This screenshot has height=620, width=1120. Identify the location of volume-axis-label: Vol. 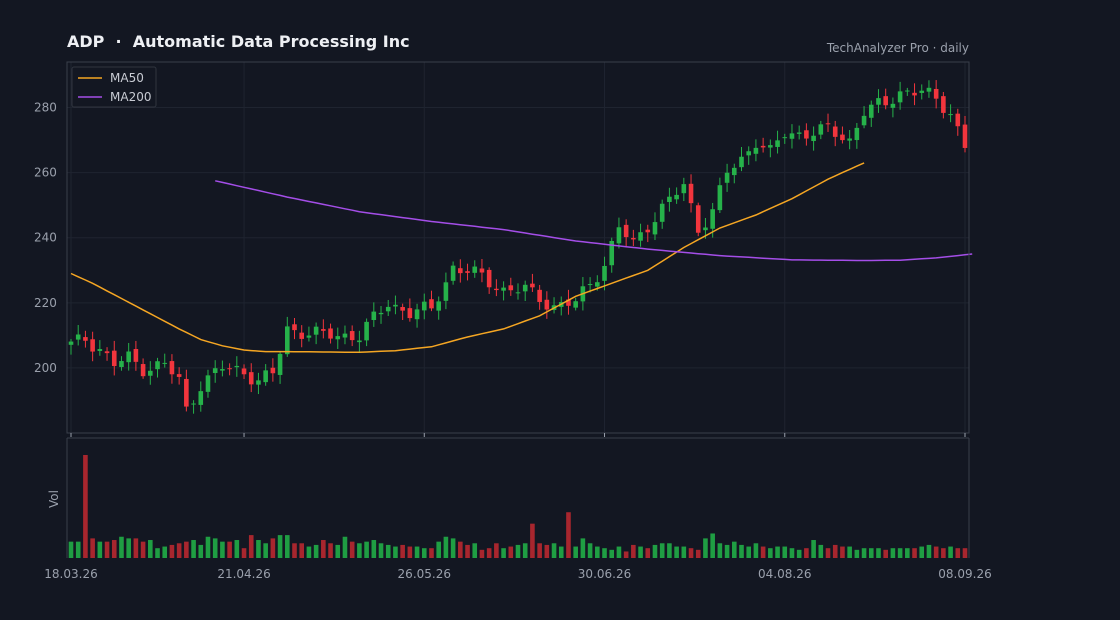
(54, 499).